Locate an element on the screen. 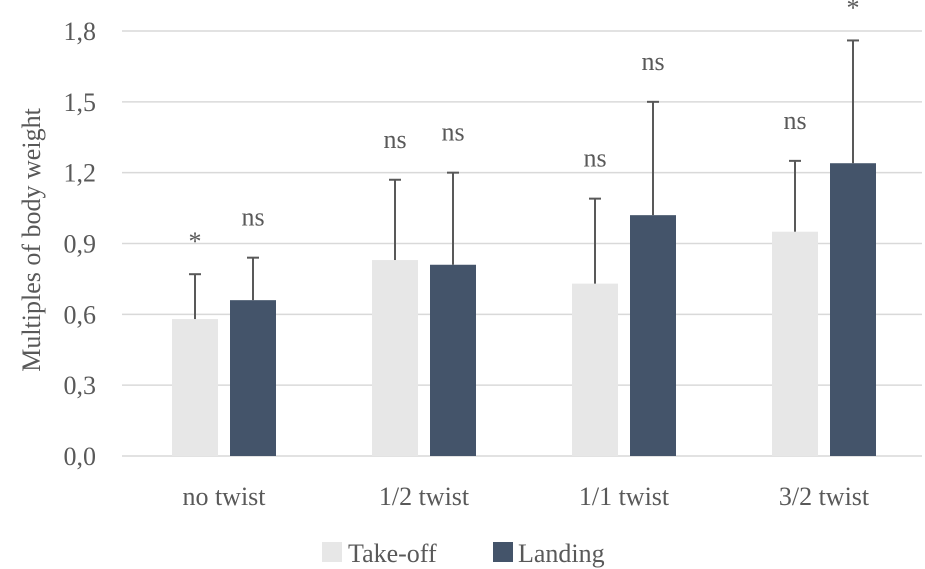 The width and height of the screenshot is (925, 569). x-axis-categories: no twist 1/2 twist 1/1 twist 3/2 twist is located at coordinates (525, 496).